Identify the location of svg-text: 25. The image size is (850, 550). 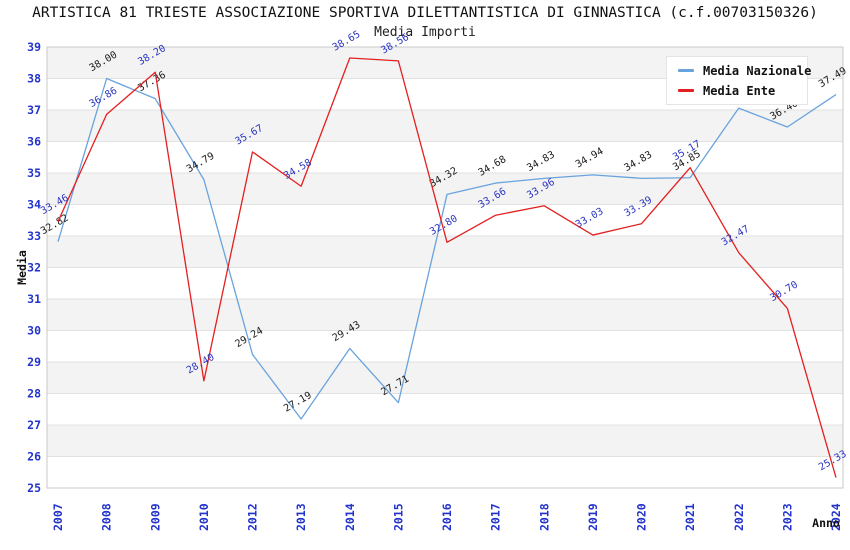
(34, 488).